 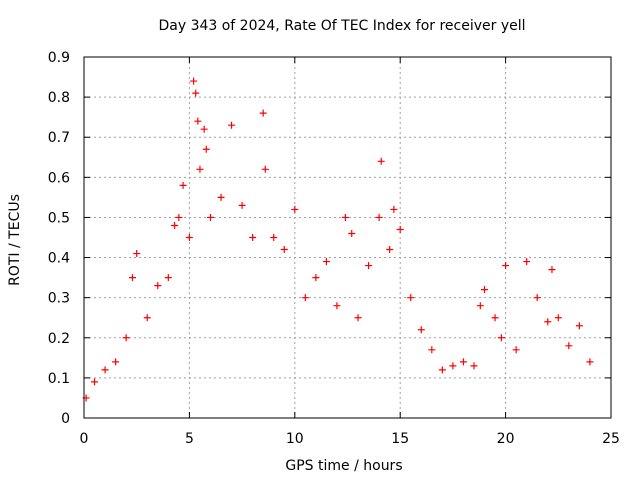 What do you see at coordinates (59, 138) in the screenshot?
I see `y-tick-label: 0.7` at bounding box center [59, 138].